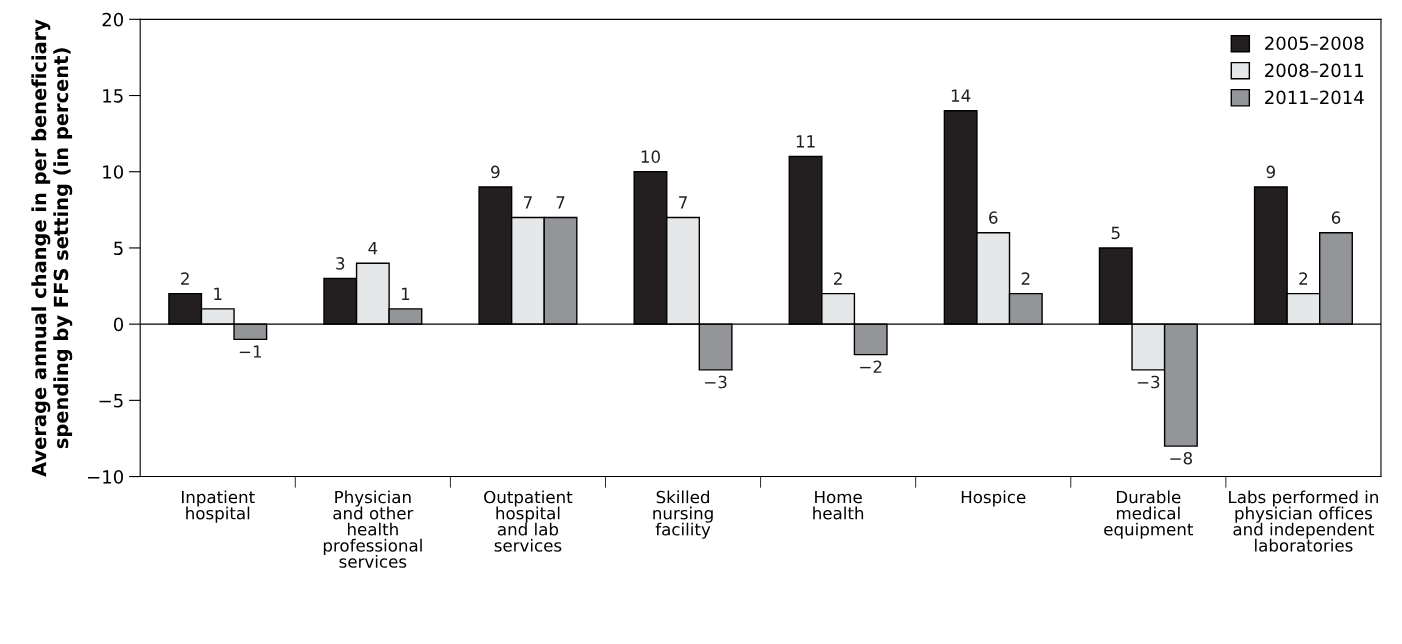 The height and width of the screenshot is (644, 1402). What do you see at coordinates (838, 505) in the screenshot?
I see `x-tick-label: Home health` at bounding box center [838, 505].